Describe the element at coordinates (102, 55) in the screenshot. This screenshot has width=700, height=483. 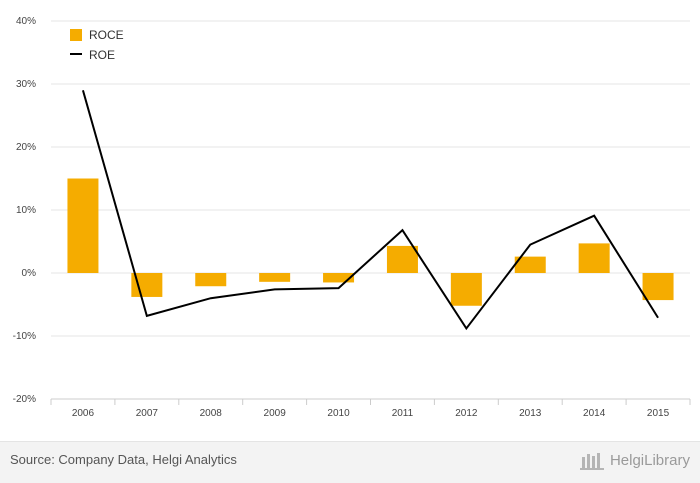
I see `legend-label-roe: ROE` at that location.